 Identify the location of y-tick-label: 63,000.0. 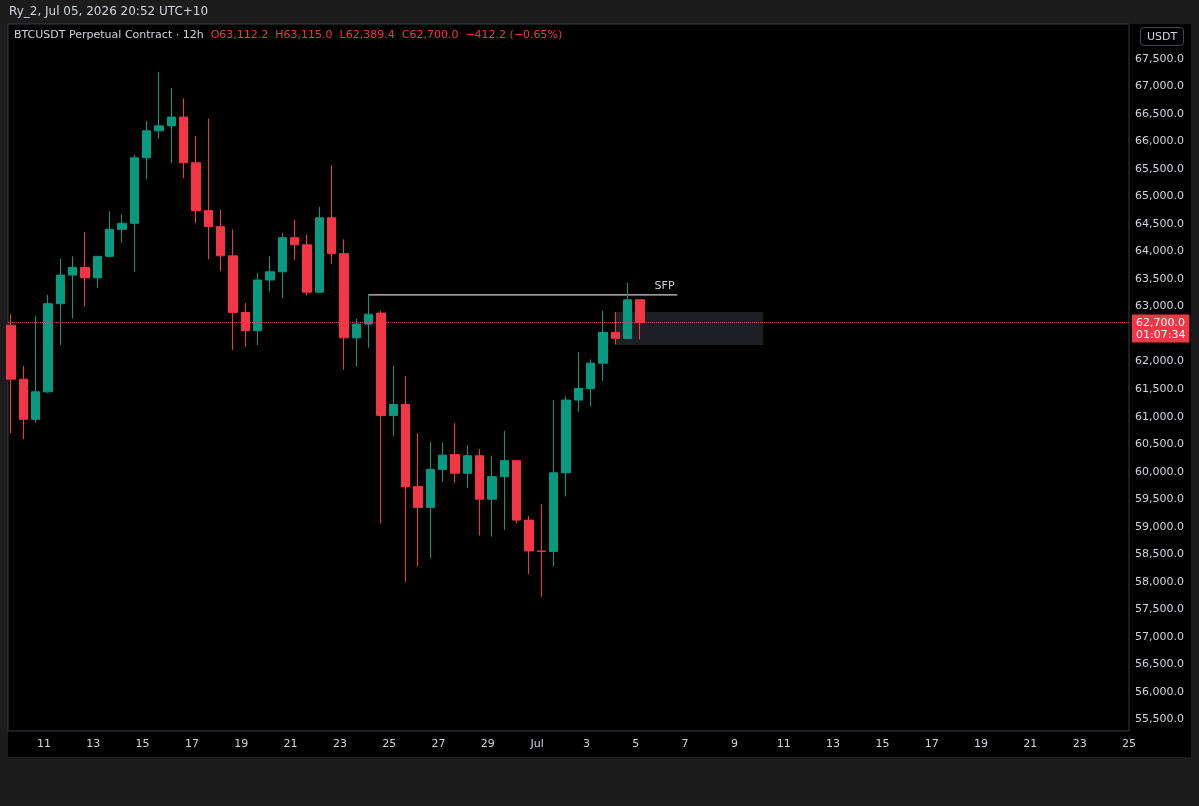
(1159, 306).